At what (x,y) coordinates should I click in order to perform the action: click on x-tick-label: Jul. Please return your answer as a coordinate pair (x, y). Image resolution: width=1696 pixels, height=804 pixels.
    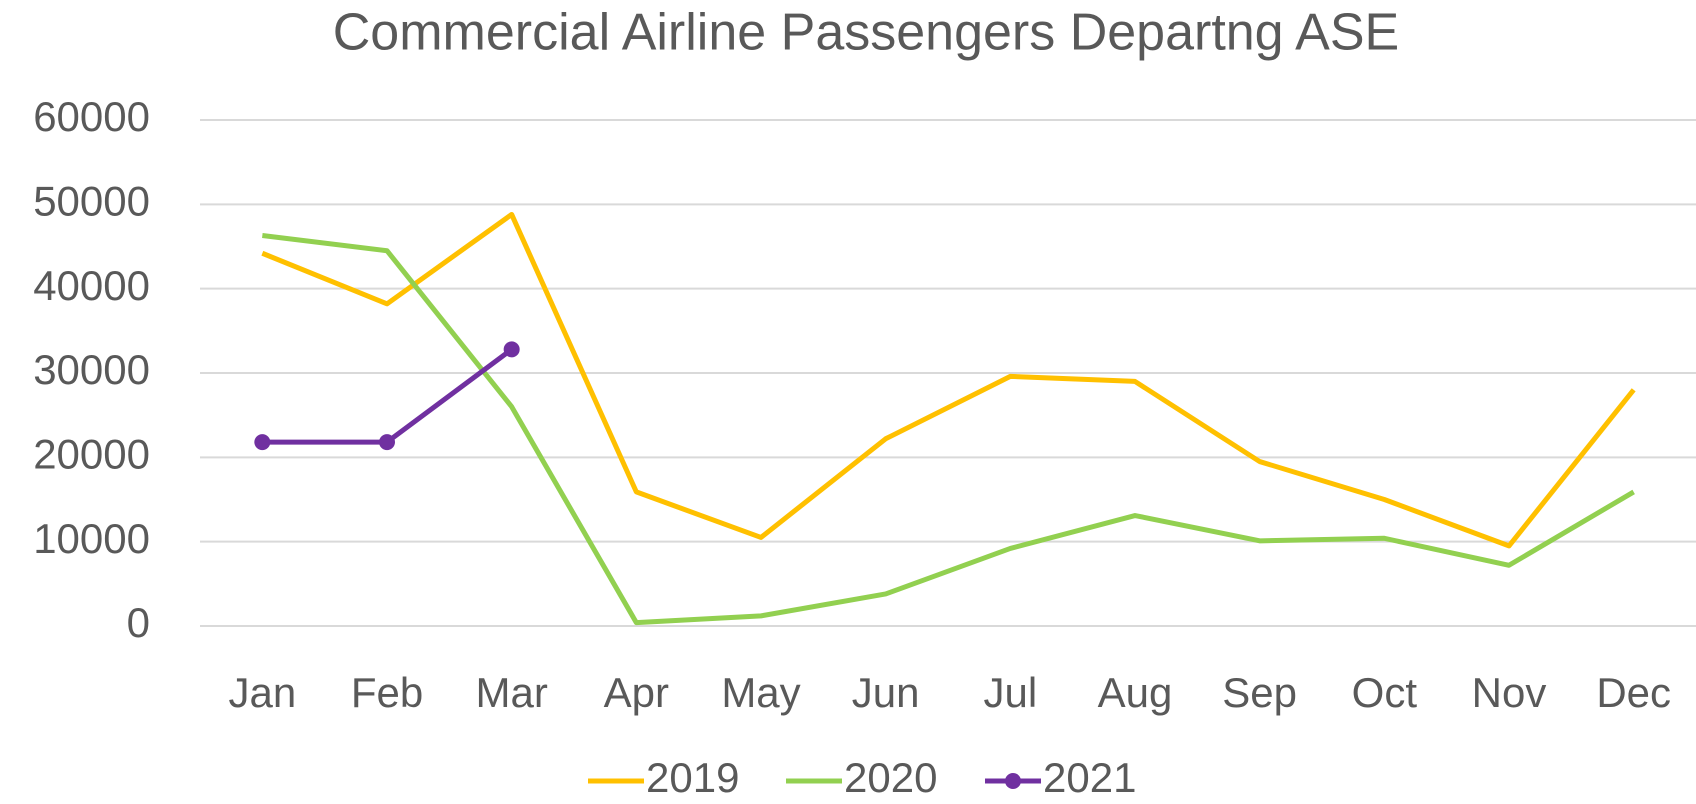
    Looking at the image, I should click on (1010, 692).